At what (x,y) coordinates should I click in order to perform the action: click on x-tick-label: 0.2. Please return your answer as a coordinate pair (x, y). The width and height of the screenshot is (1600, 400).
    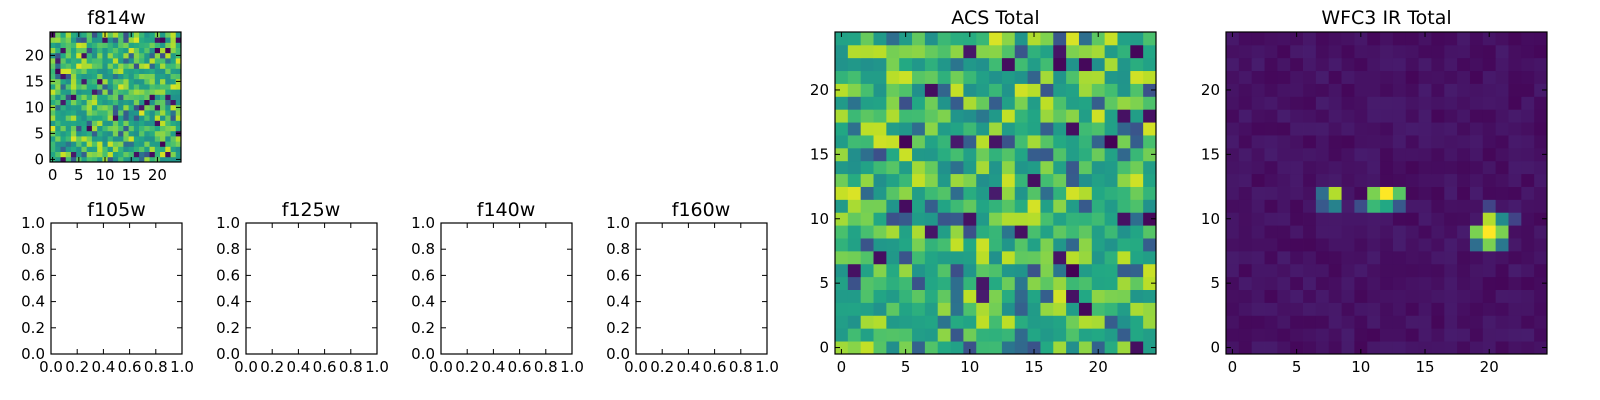
    Looking at the image, I should click on (467, 367).